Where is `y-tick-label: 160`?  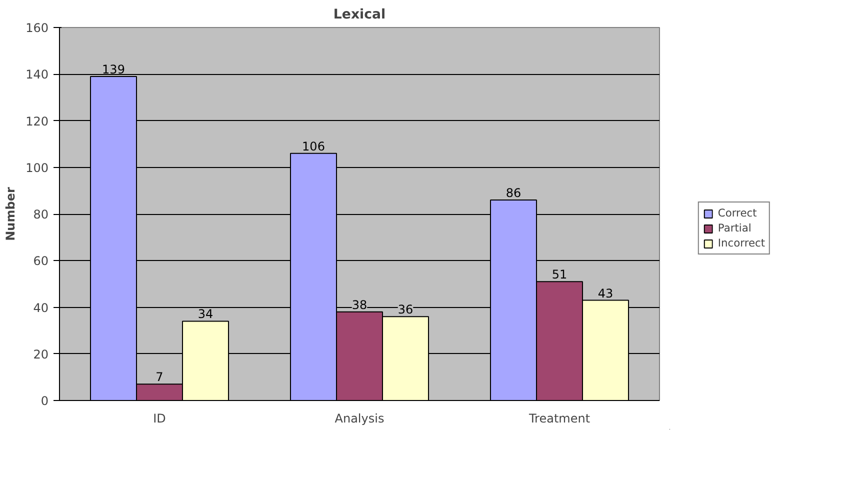 y-tick-label: 160 is located at coordinates (37, 28).